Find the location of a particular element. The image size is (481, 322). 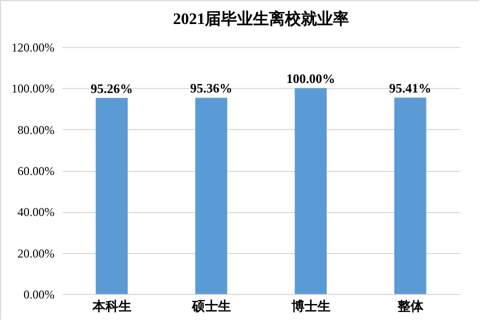

y-tick-label: 40.00% is located at coordinates (36, 212).